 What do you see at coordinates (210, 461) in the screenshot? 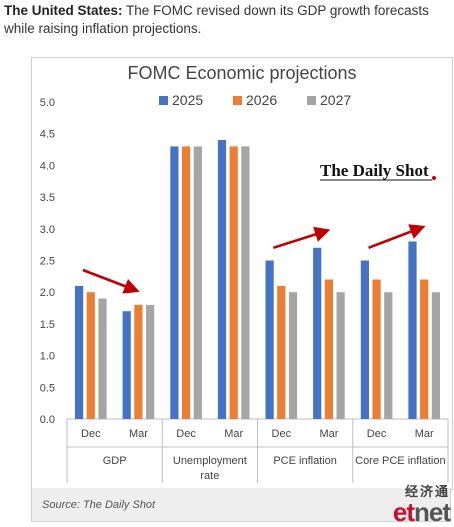
I see `group-label: Unemployment` at bounding box center [210, 461].